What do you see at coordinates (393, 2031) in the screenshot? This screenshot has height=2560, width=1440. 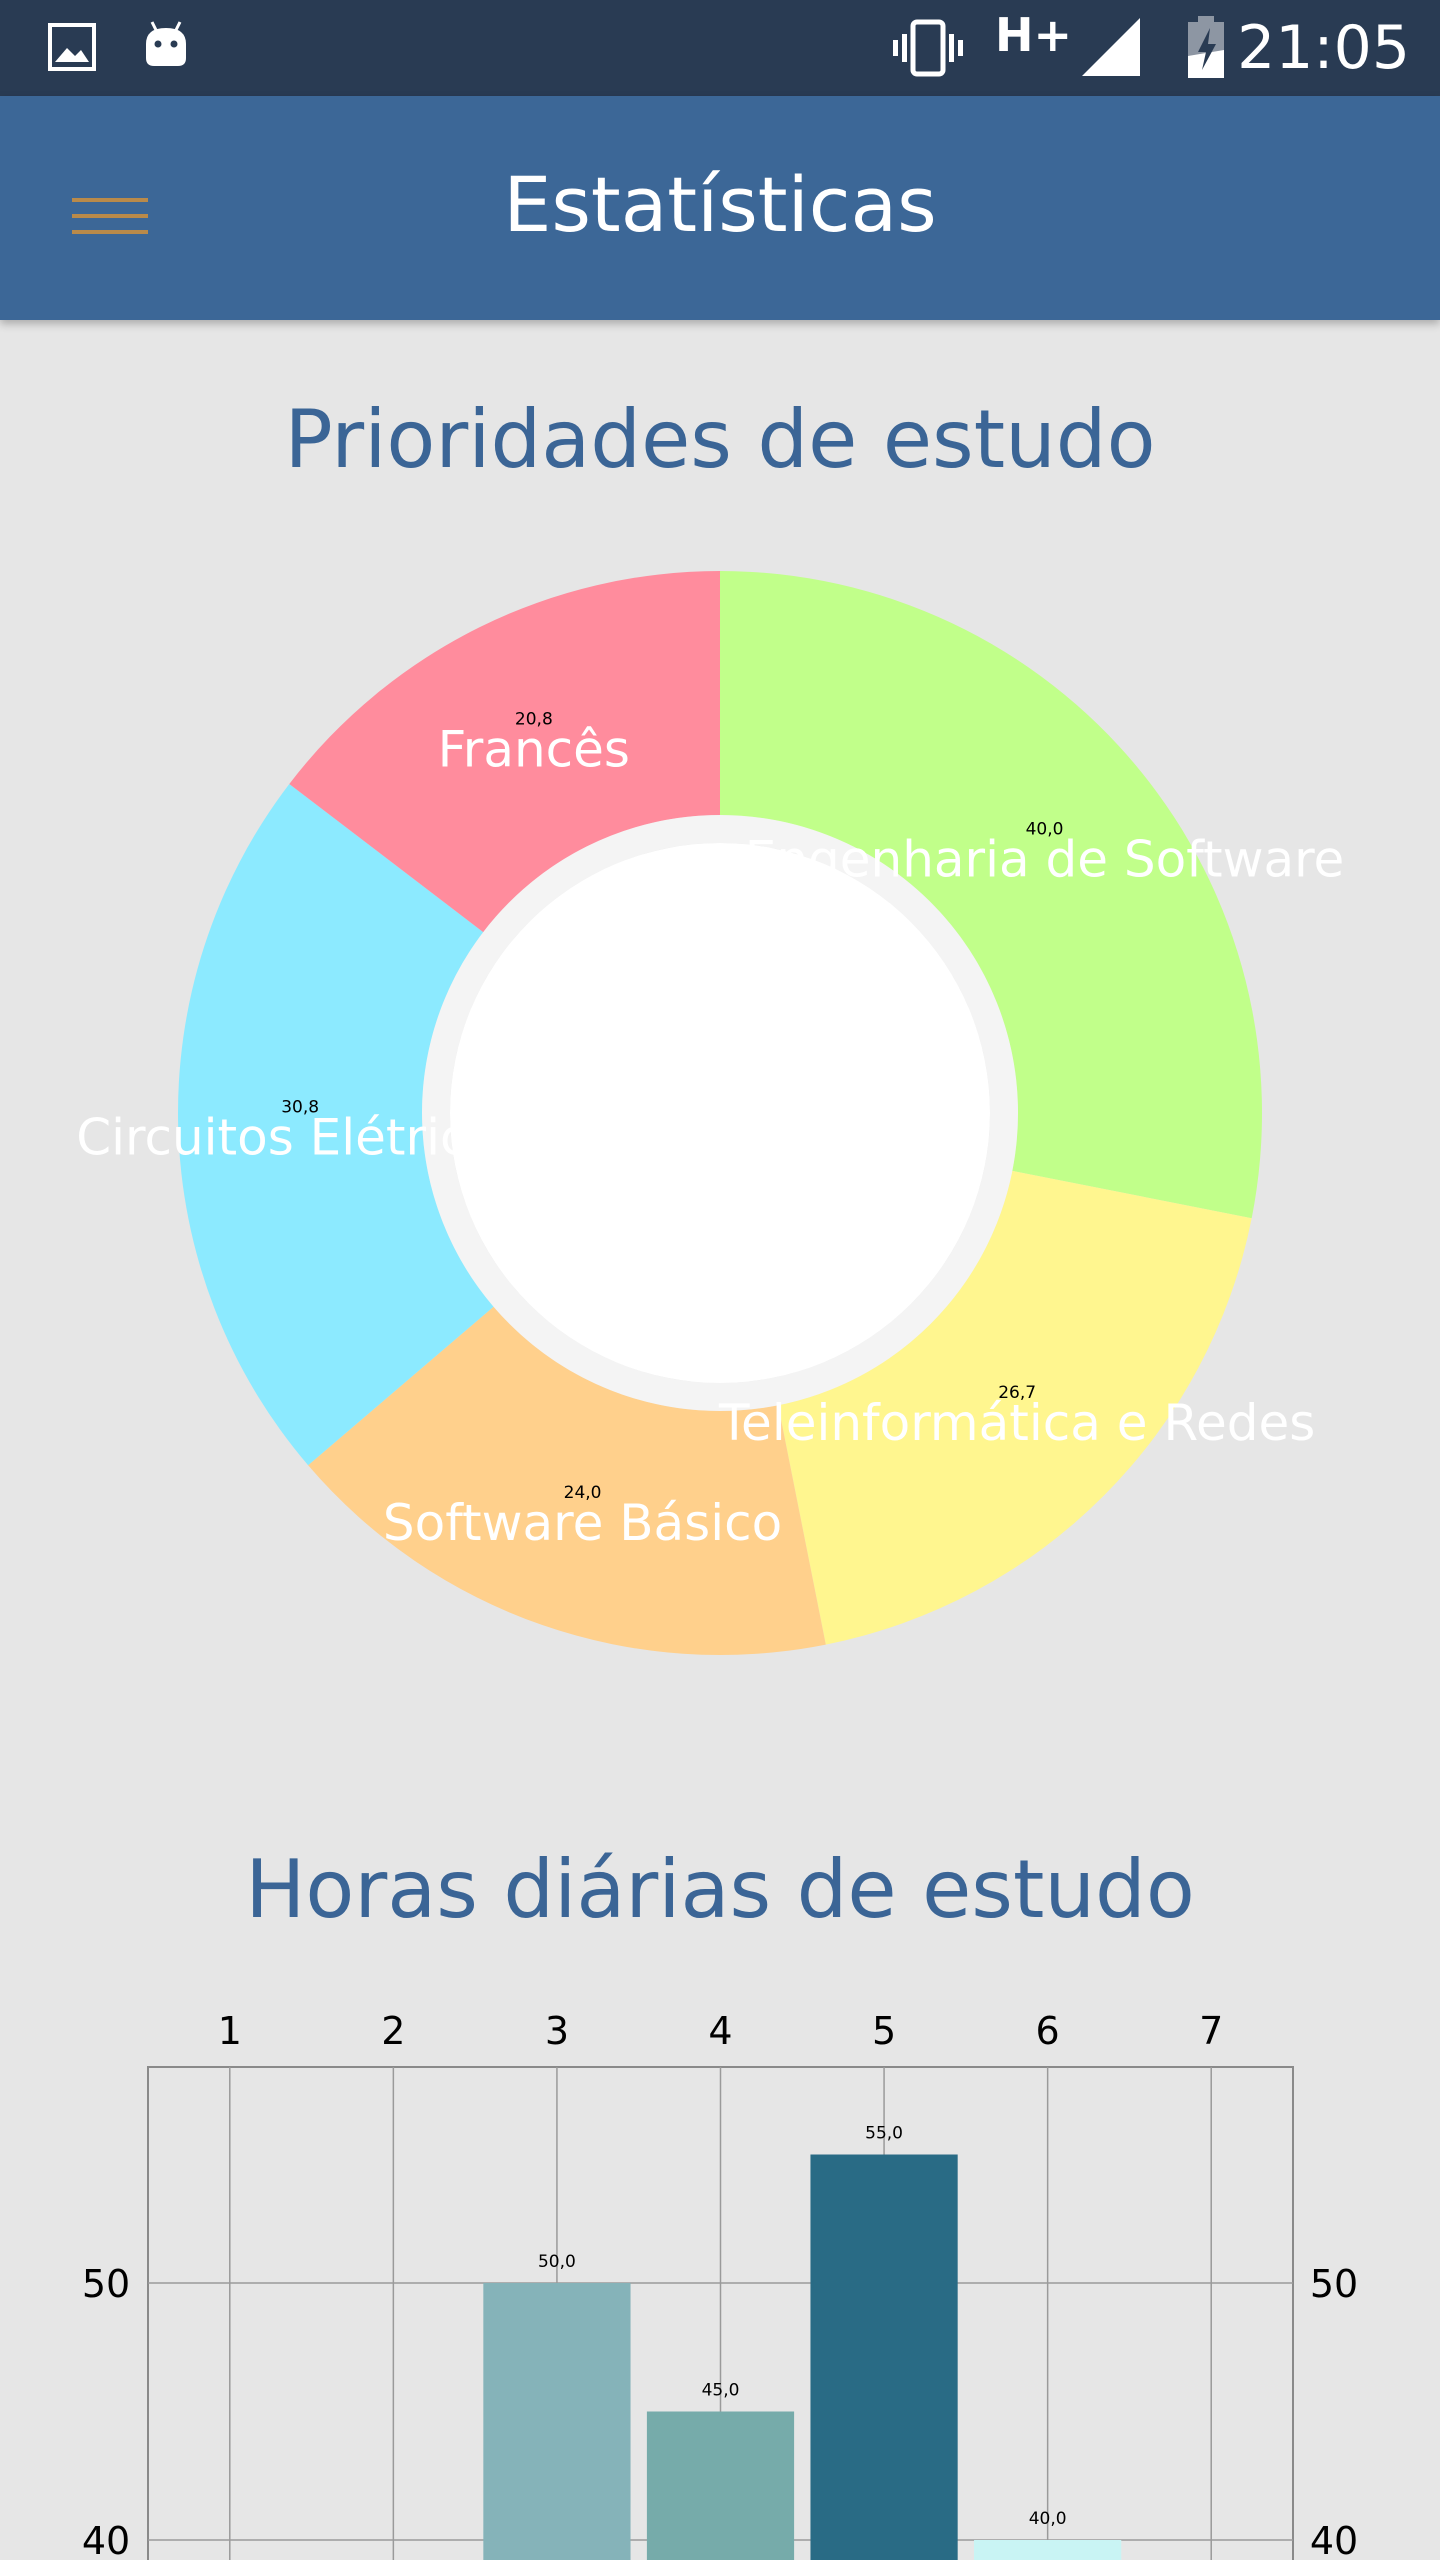 I see `x-tick-label: 2` at bounding box center [393, 2031].